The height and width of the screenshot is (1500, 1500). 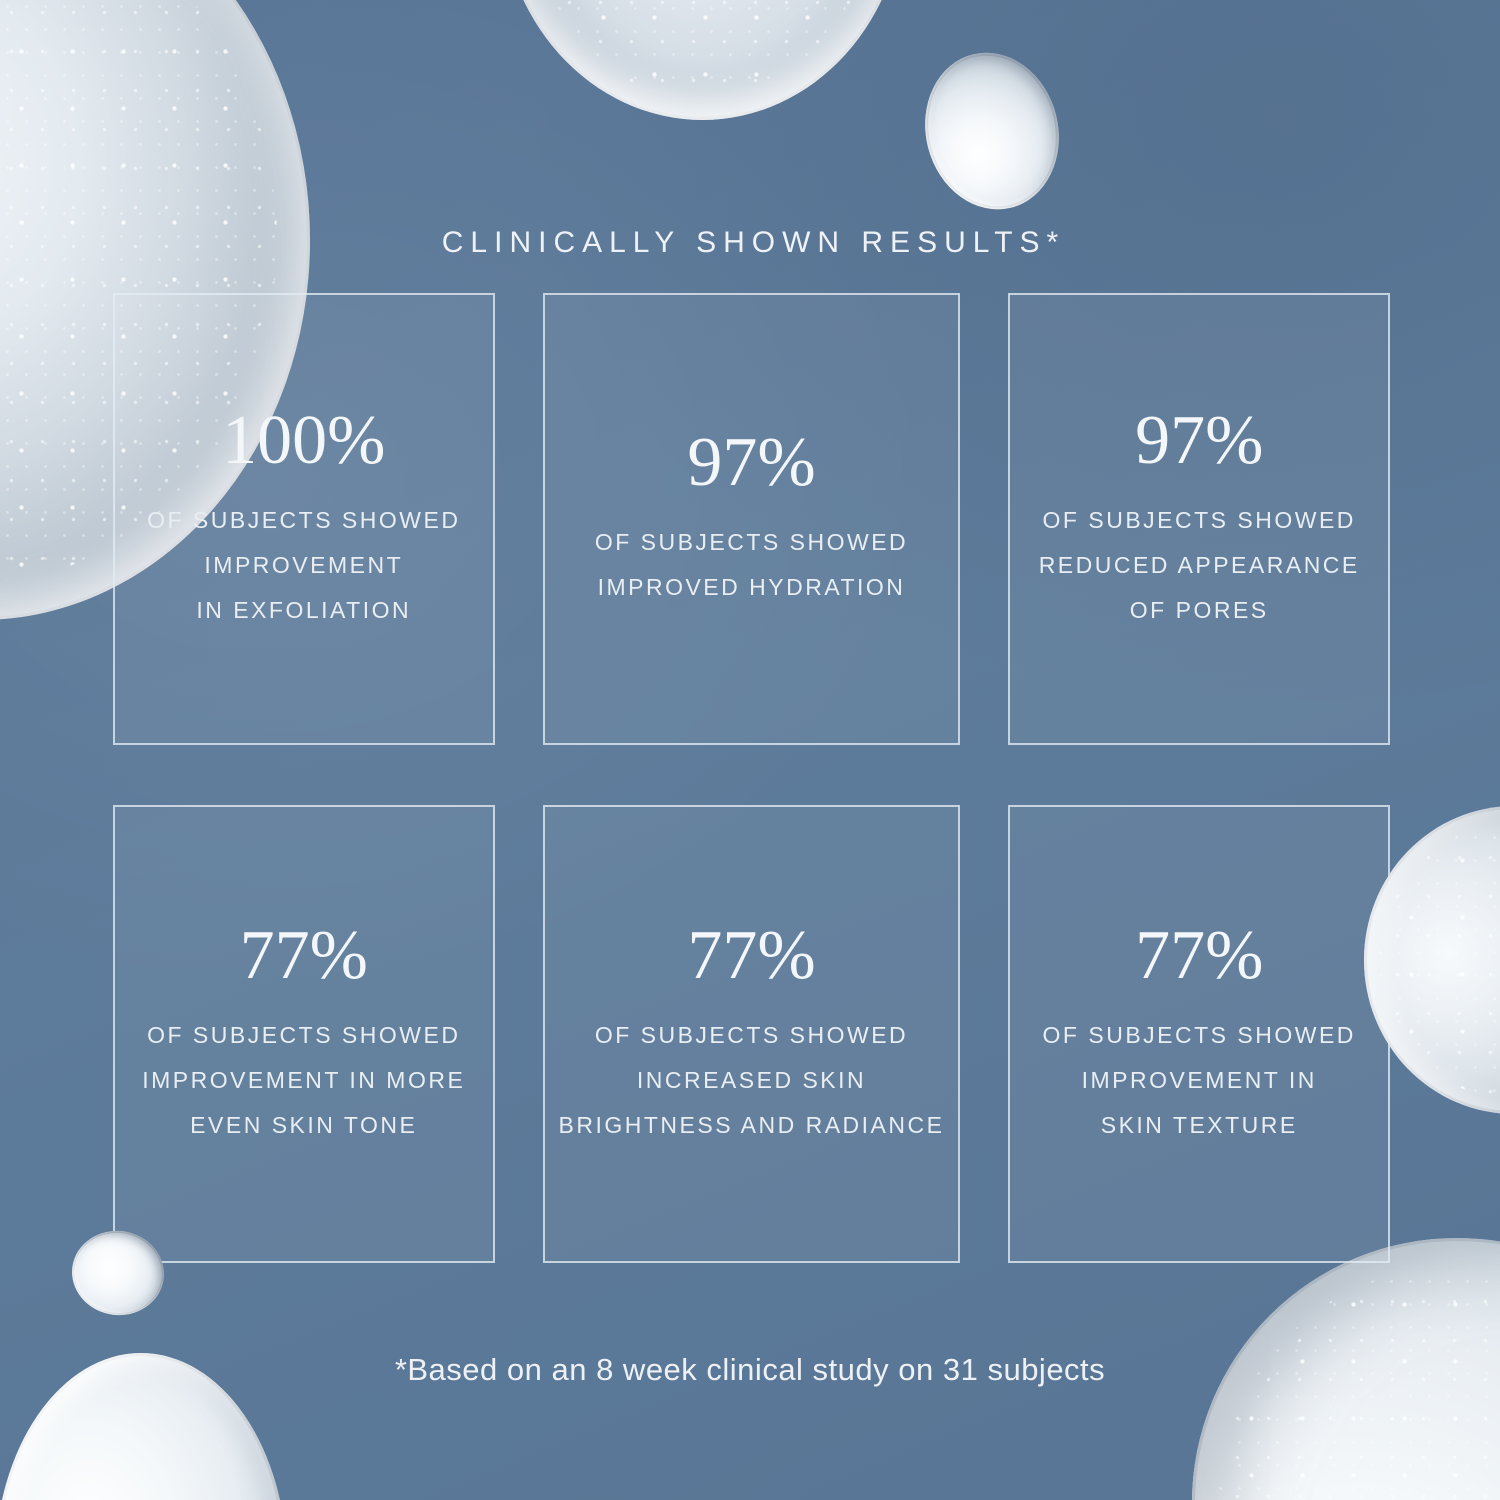 I want to click on page-title: CLINICALLY SHOWN RESULTS*, so click(x=753, y=243).